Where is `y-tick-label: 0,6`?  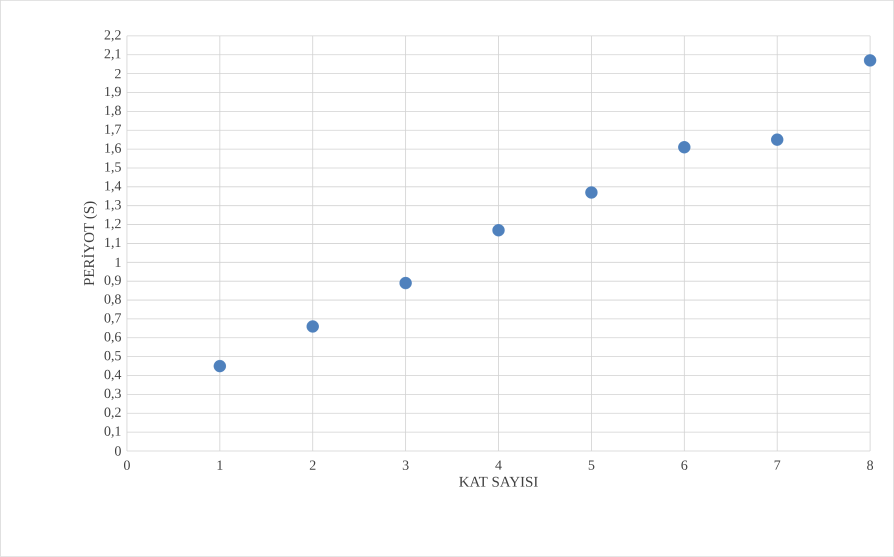
y-tick-label: 0,6 is located at coordinates (113, 338).